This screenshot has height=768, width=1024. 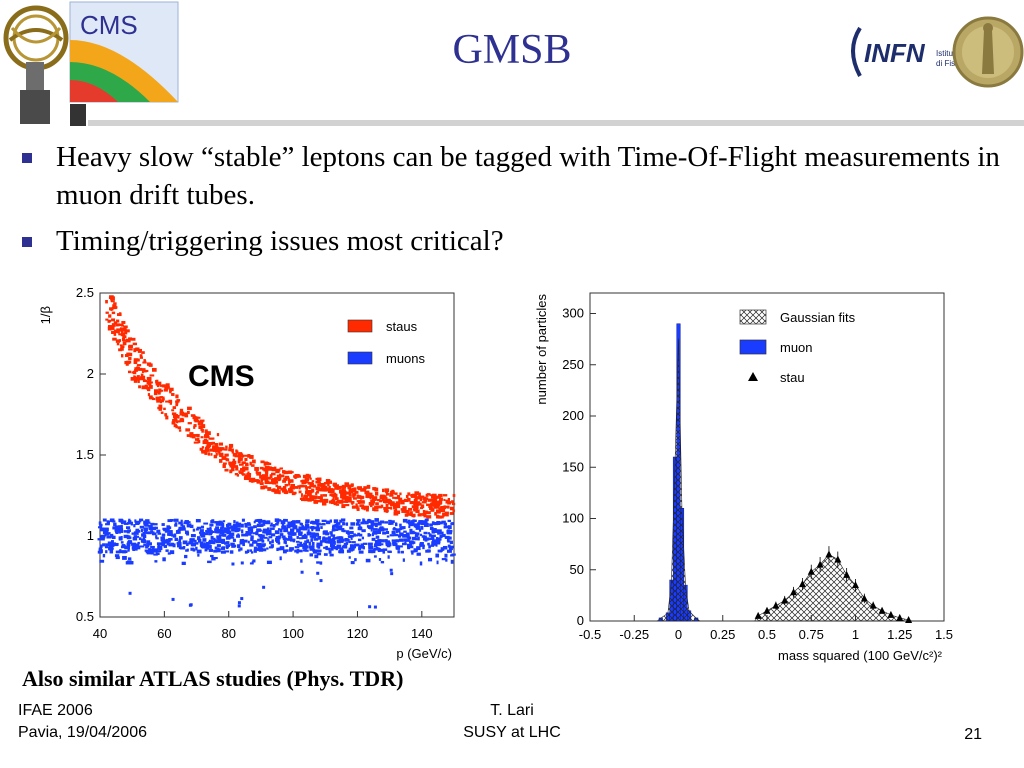 What do you see at coordinates (45, 315) in the screenshot?
I see `scatter-ylabel: 1/β` at bounding box center [45, 315].